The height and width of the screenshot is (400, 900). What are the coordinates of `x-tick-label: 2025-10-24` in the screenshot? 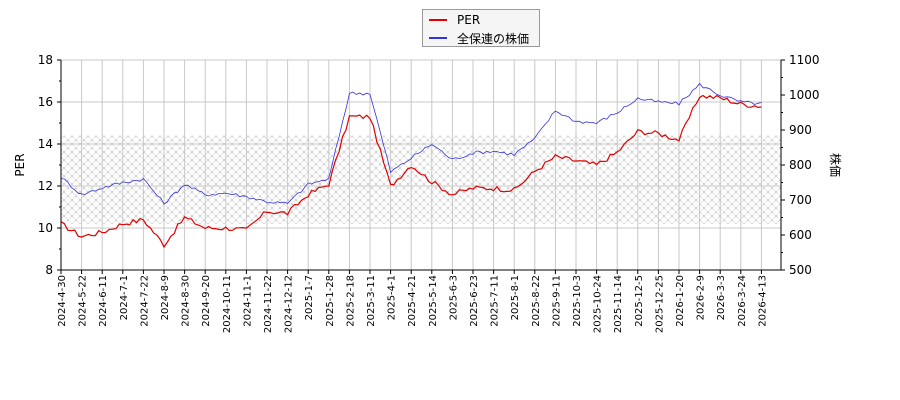 It's located at (598, 304).